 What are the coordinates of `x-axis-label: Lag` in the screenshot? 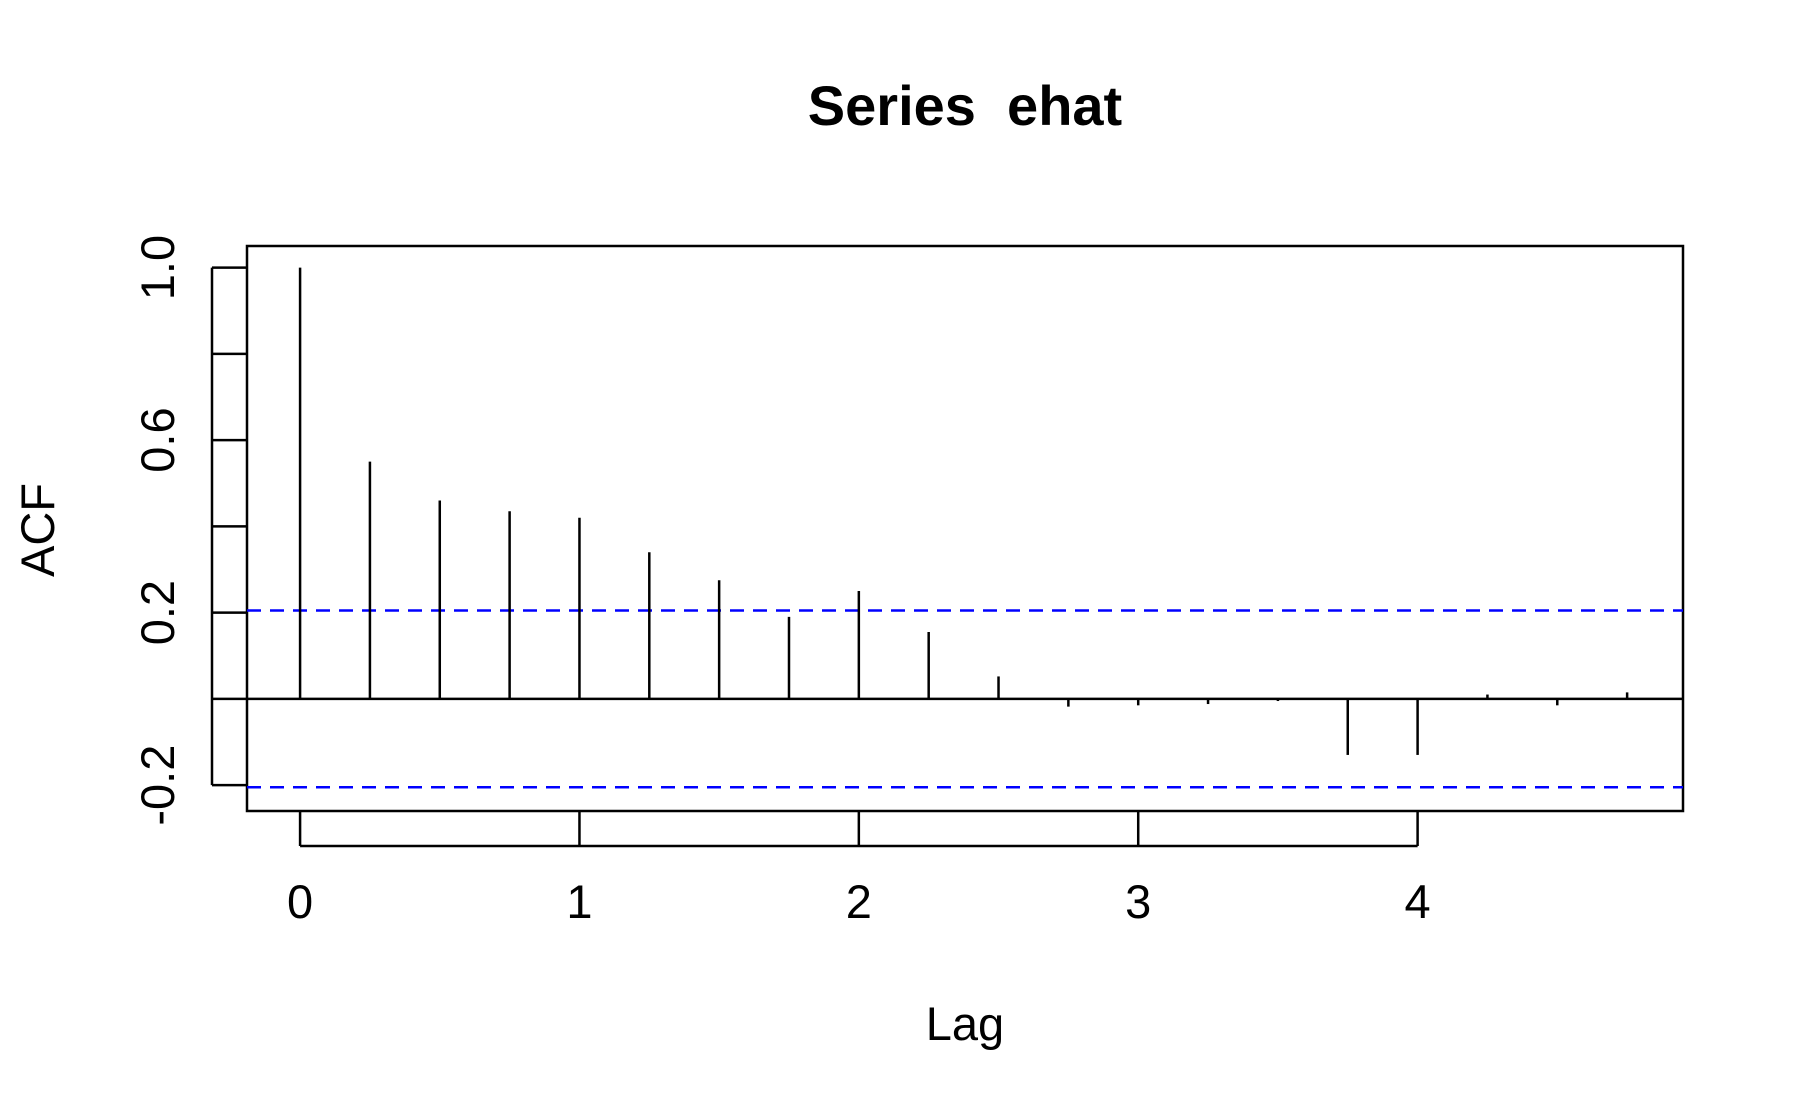 It's located at (965, 1023).